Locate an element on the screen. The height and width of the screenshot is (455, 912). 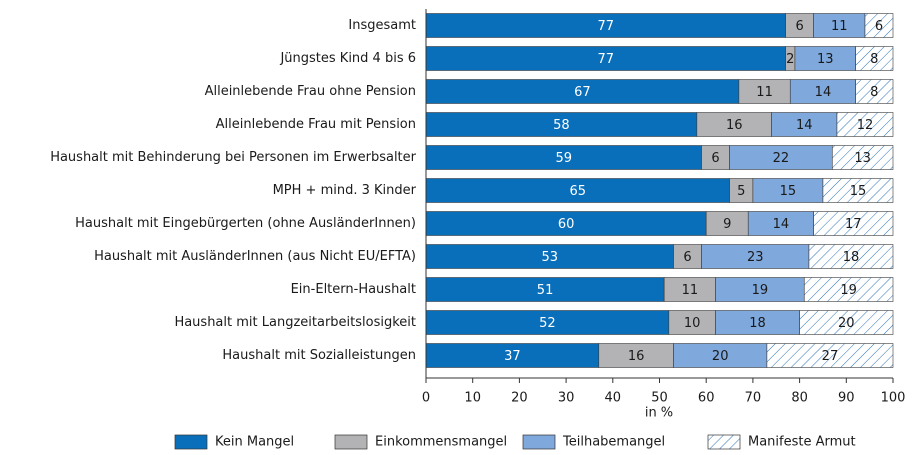
value-label: 12 is located at coordinates (865, 125).